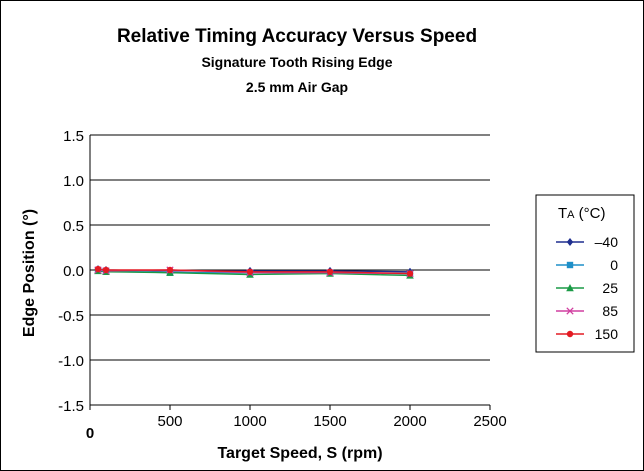 This screenshot has height=471, width=644. Describe the element at coordinates (90, 433) in the screenshot. I see `x-tick-label-0: 0` at that location.